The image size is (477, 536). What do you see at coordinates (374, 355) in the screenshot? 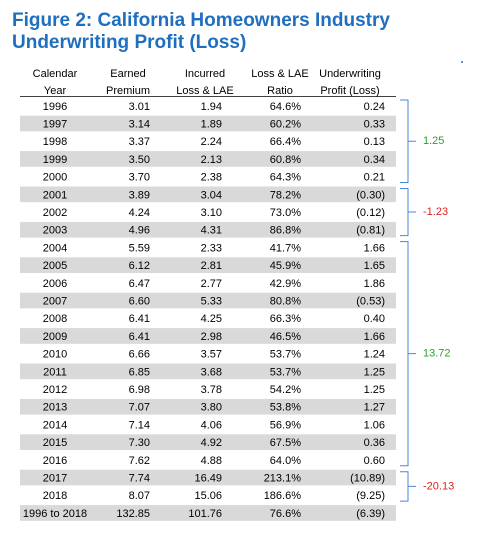
I see `cell: 1.24` at bounding box center [374, 355].